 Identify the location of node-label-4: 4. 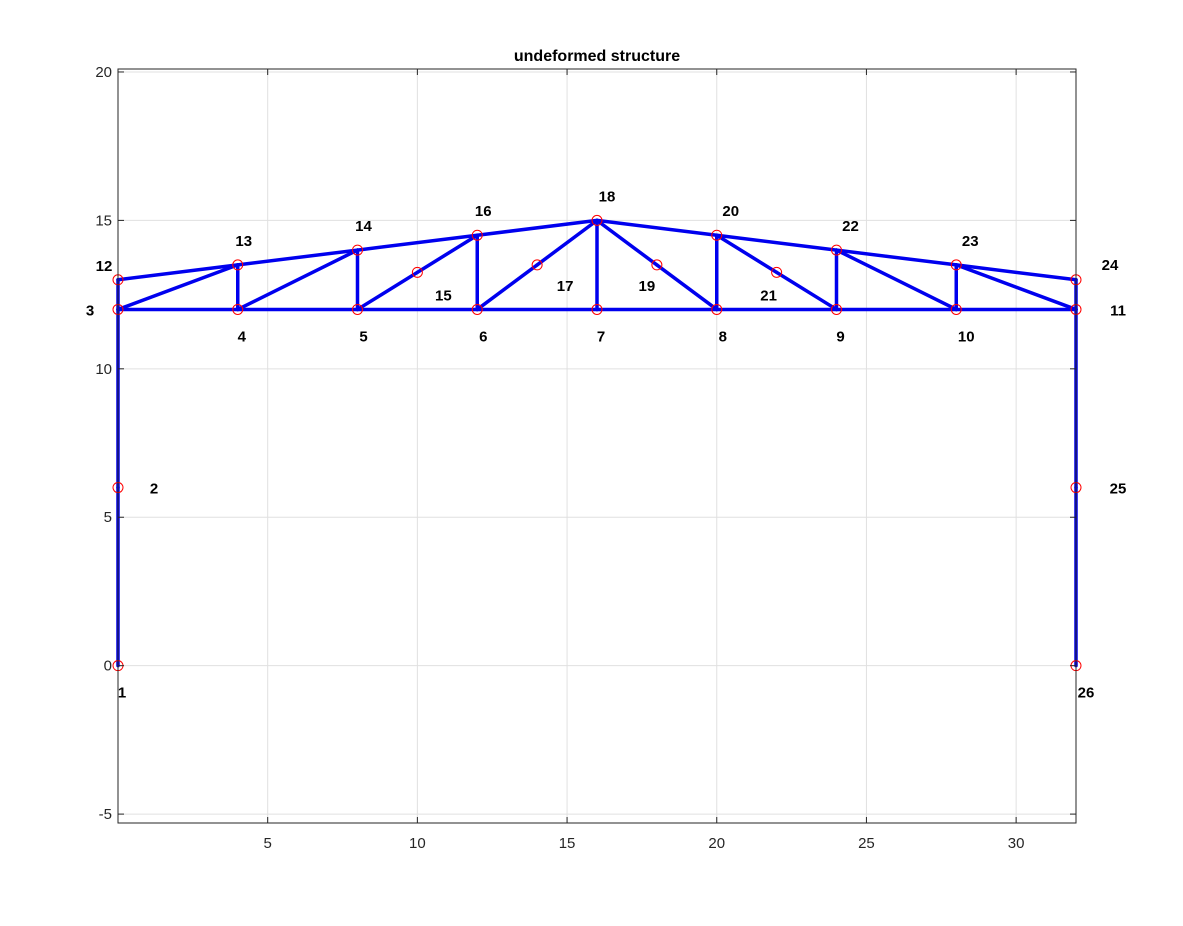
(242, 336).